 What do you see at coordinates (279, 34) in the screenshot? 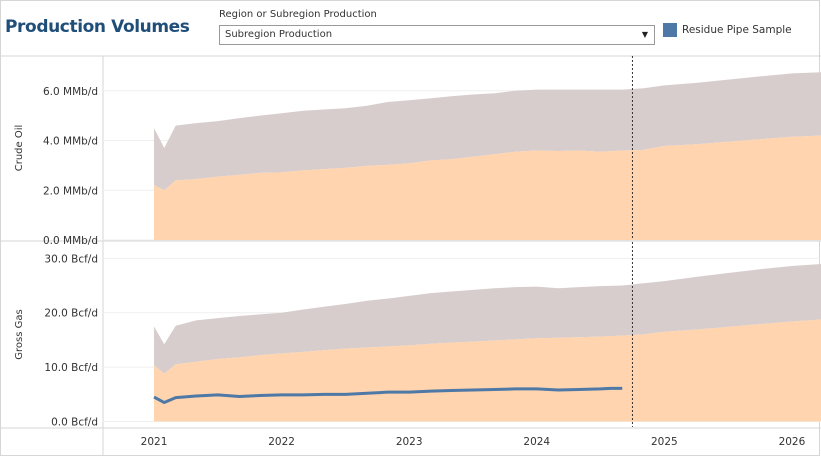
I see `region-filter-value: Subregion Production` at bounding box center [279, 34].